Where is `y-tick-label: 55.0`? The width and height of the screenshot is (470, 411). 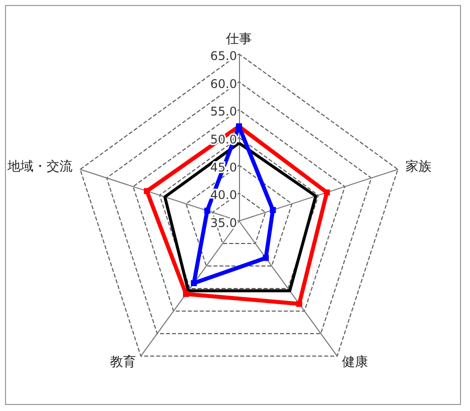 y-tick-label: 55.0 is located at coordinates (223, 111).